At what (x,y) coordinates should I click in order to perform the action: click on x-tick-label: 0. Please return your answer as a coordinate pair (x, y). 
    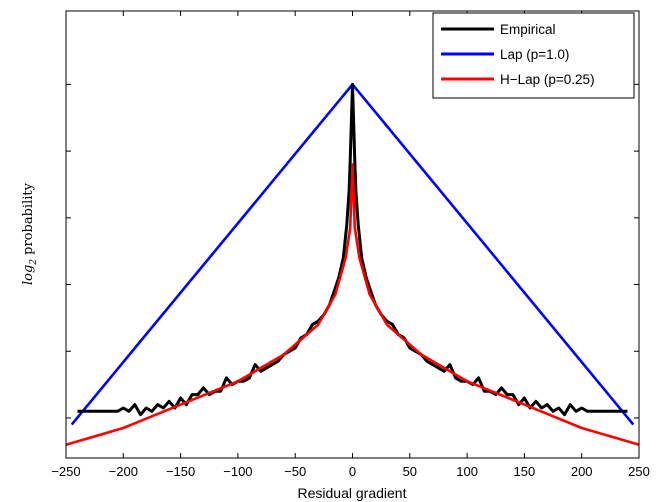
    Looking at the image, I should click on (352, 471).